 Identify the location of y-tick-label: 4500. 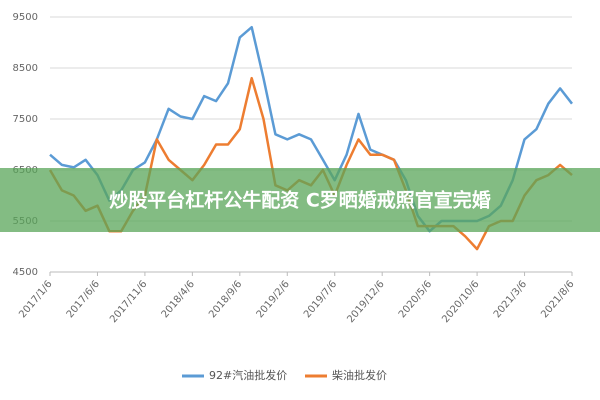
(25, 272).